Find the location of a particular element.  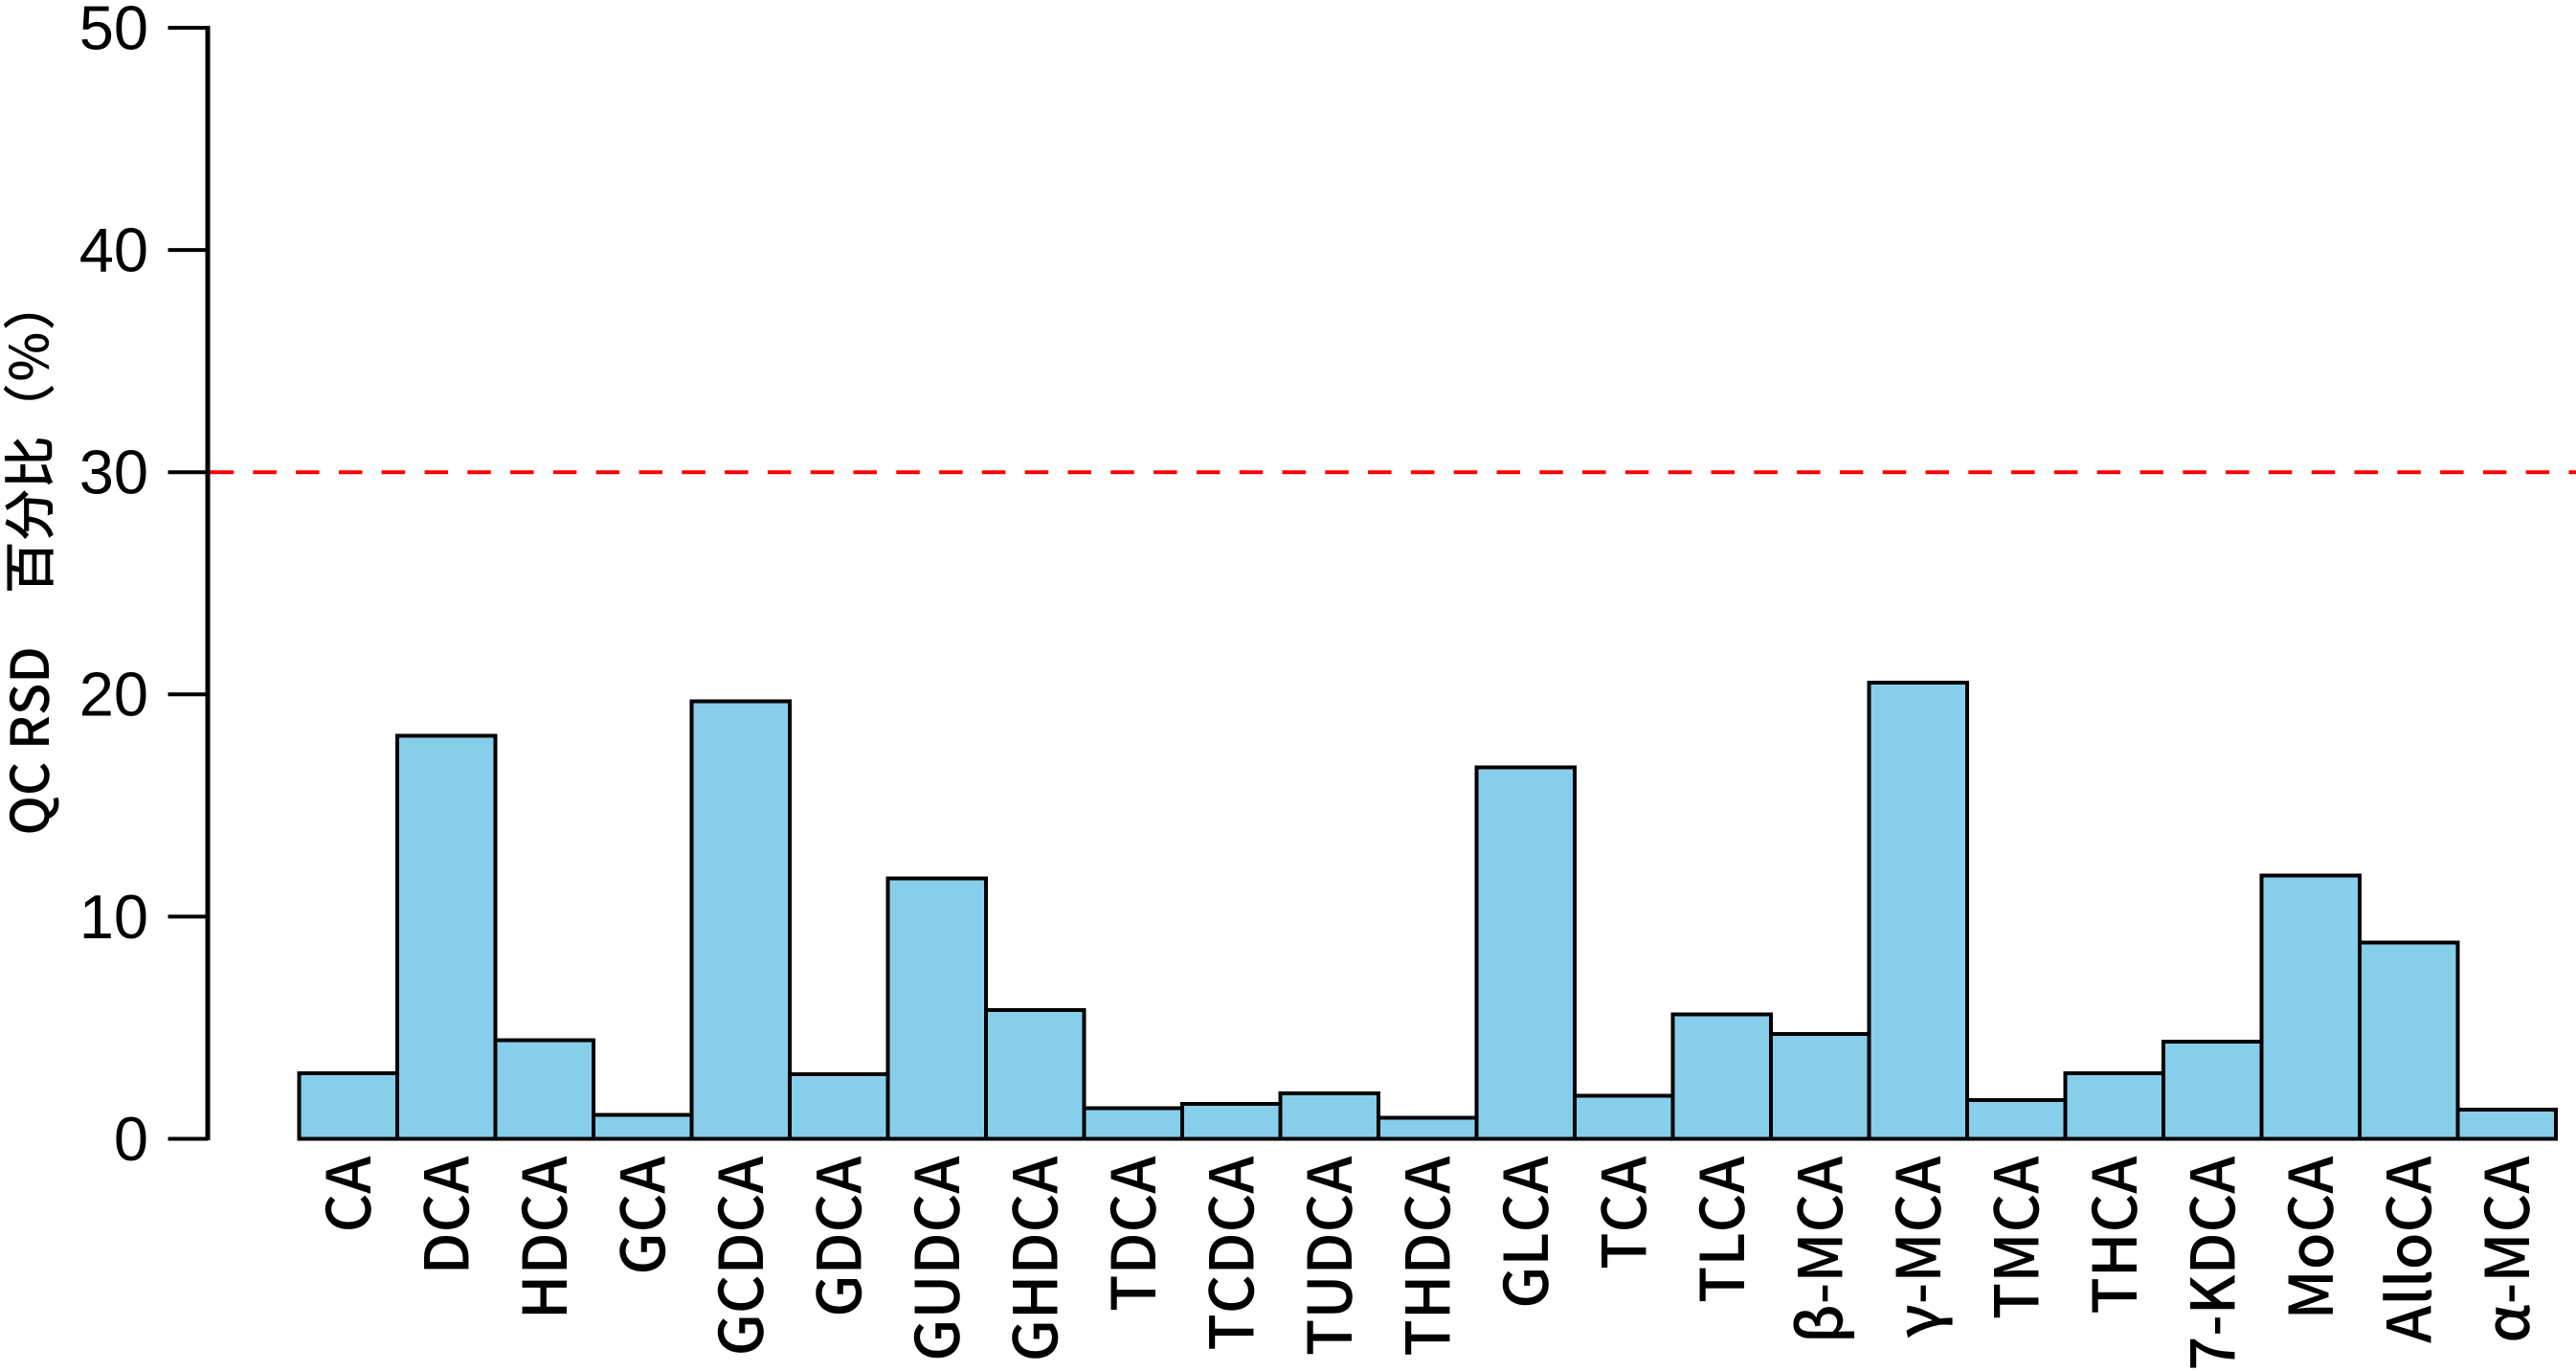

svg-text: 30 is located at coordinates (114, 472).